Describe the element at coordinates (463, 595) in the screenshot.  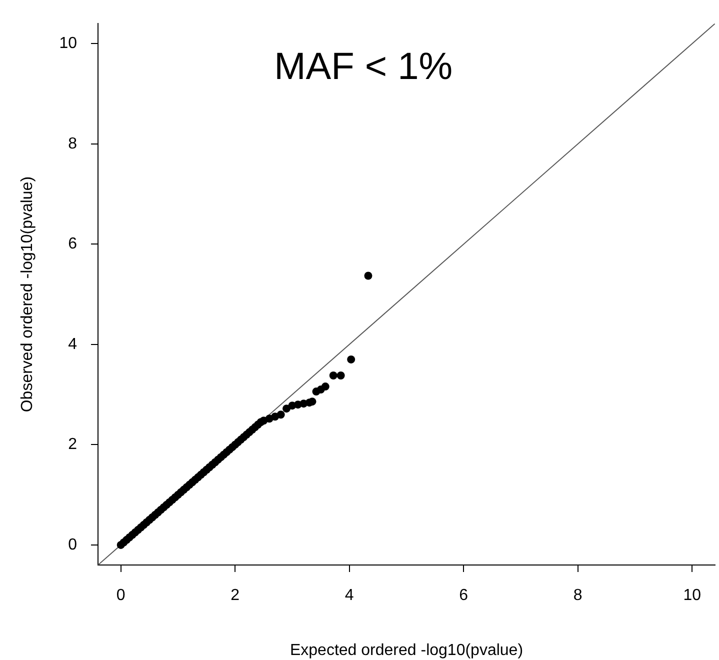
I see `x-tick-label: 6` at that location.